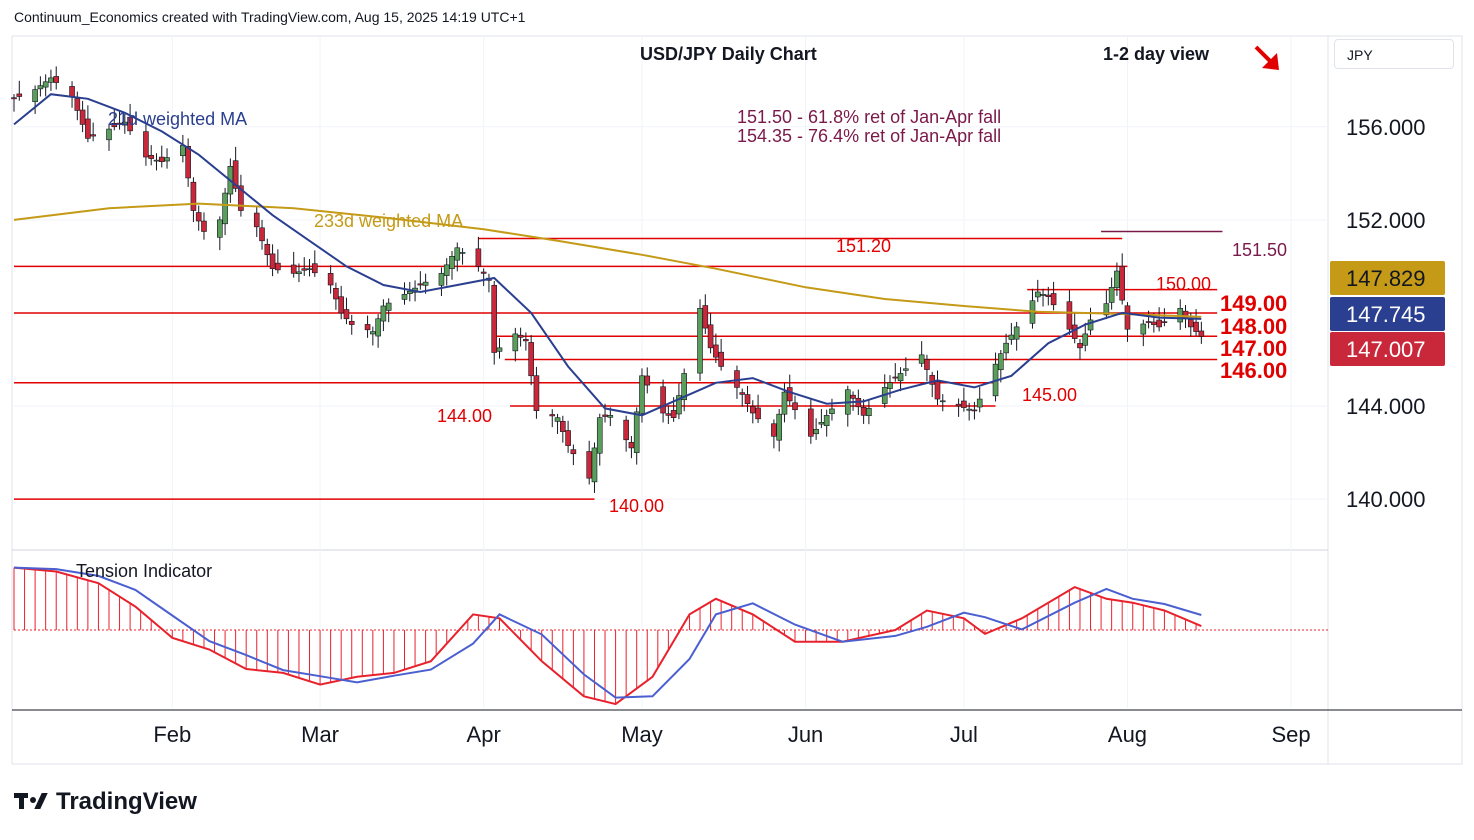  What do you see at coordinates (1253, 303) in the screenshot?
I see `level-label-149-00: 149.00` at bounding box center [1253, 303].